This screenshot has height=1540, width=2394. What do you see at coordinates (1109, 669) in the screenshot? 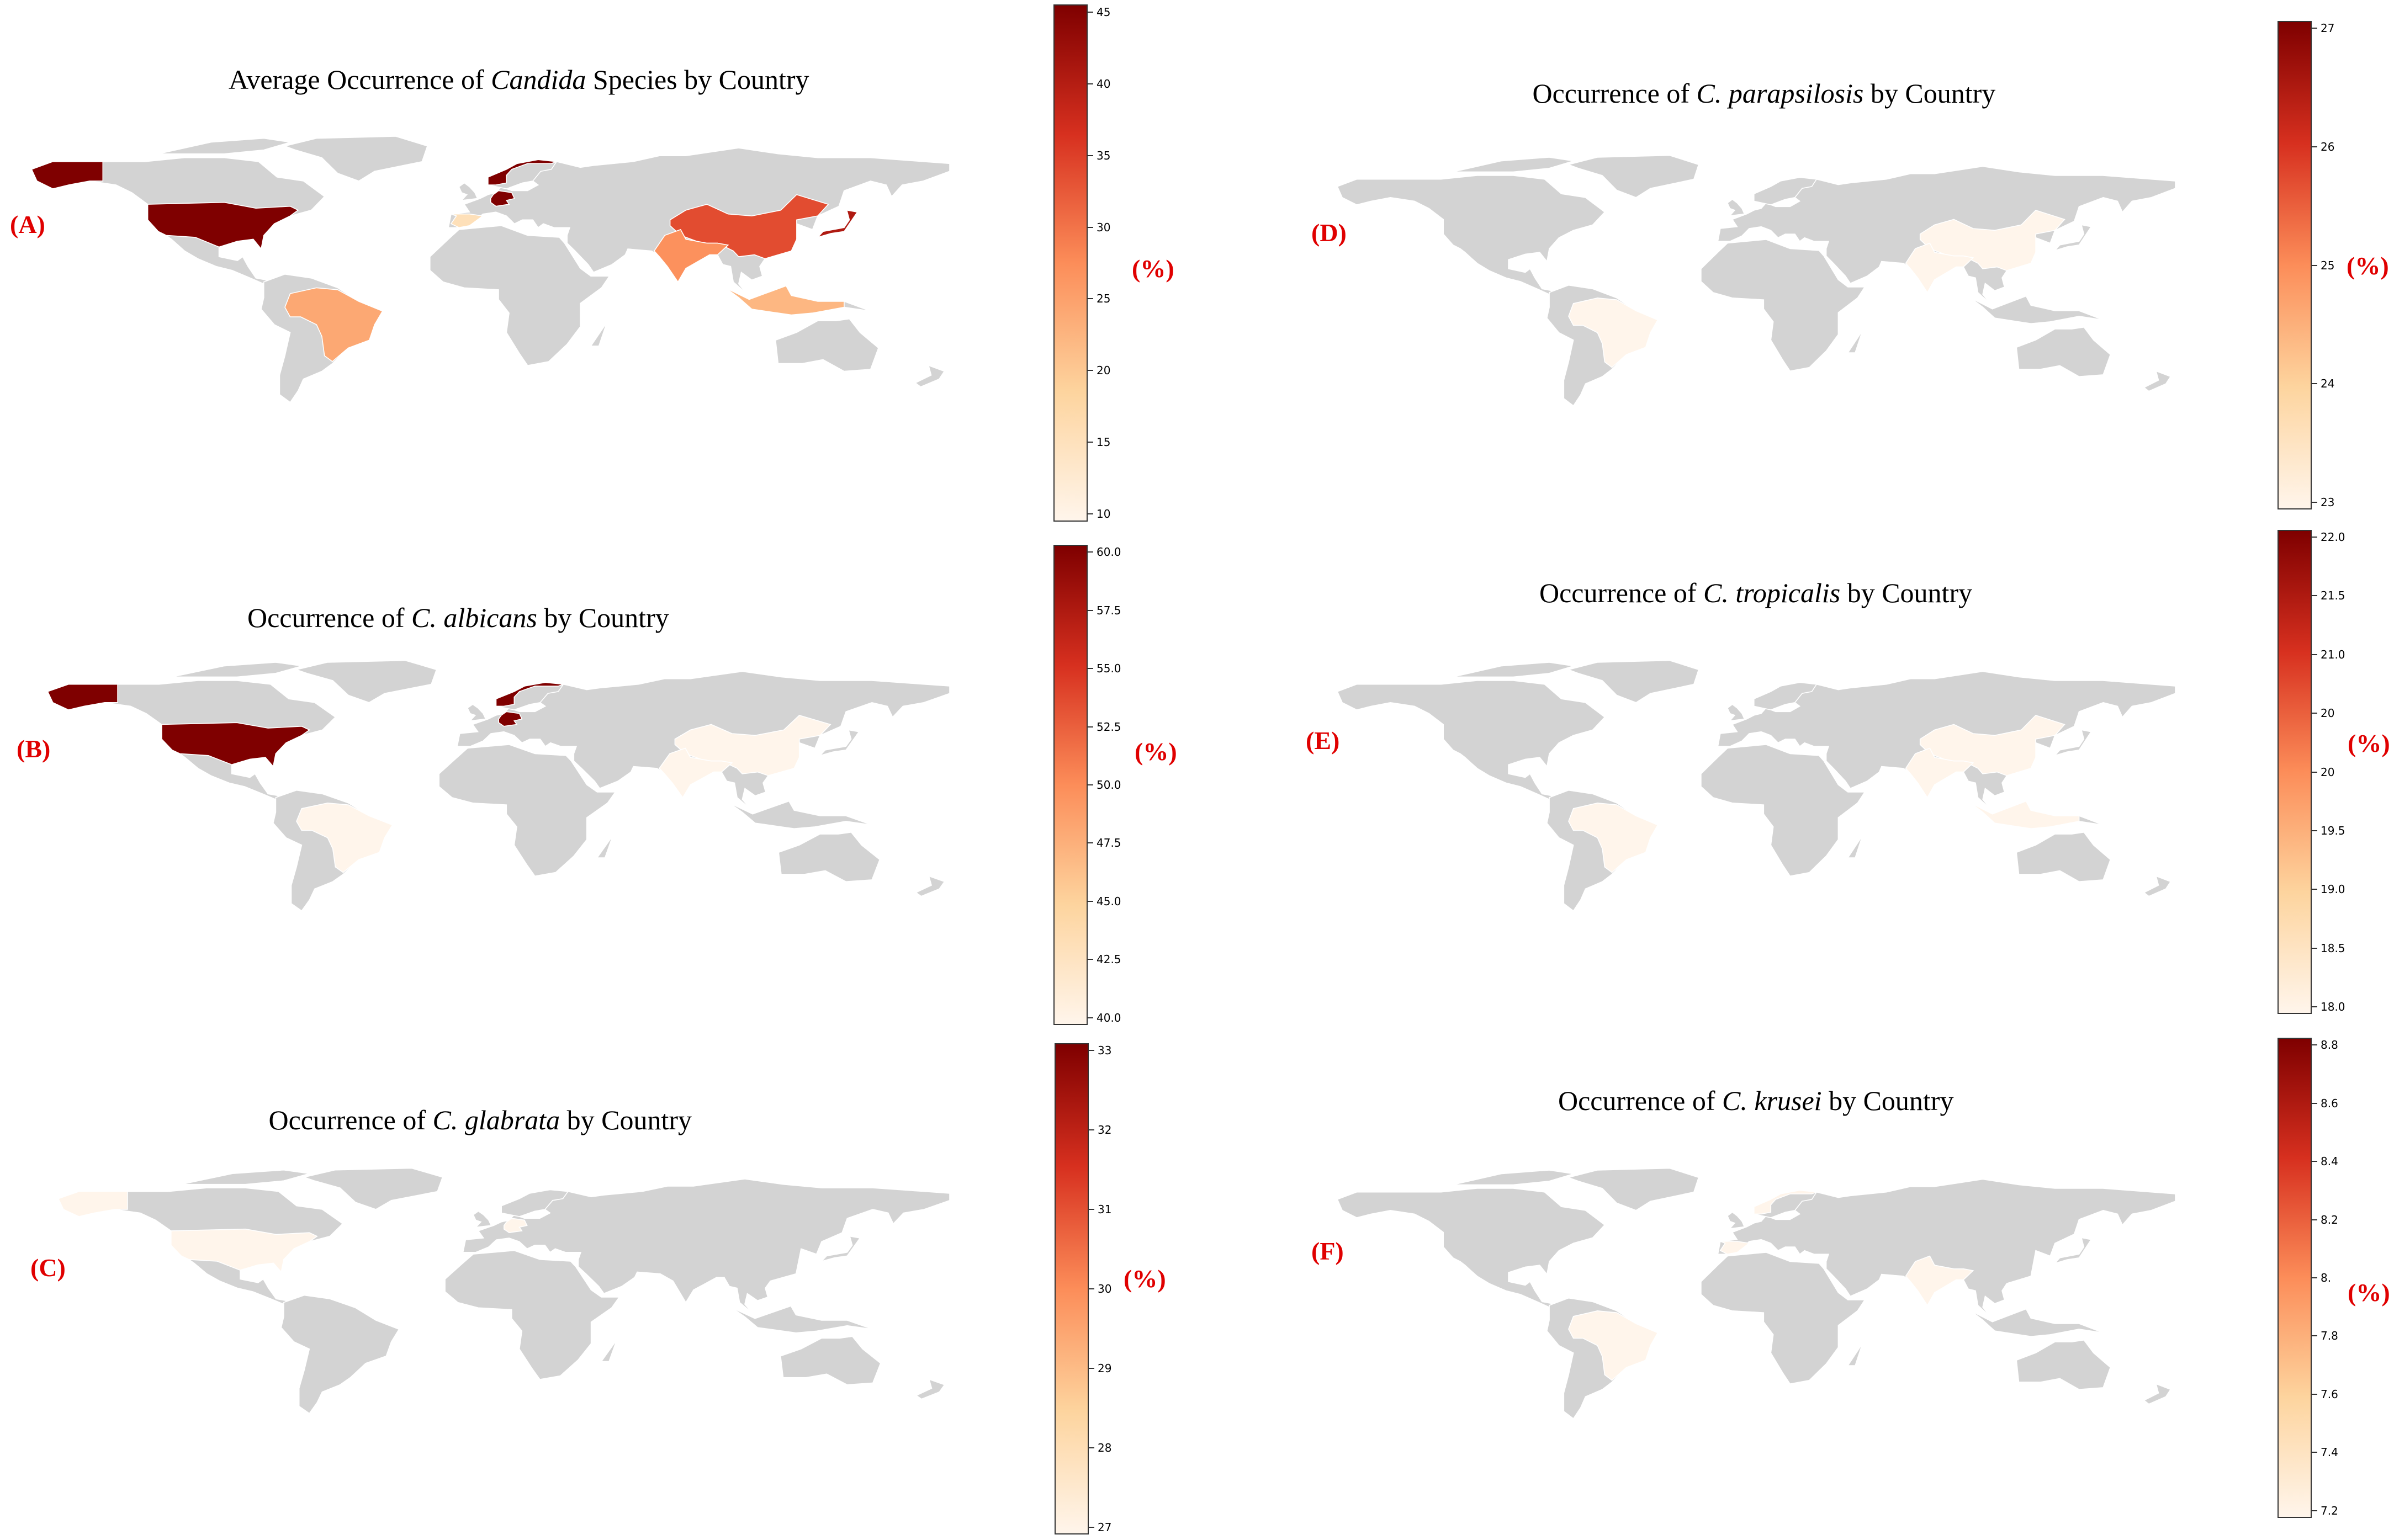
I see `colorbar-tick-label: 55.0` at bounding box center [1109, 669].